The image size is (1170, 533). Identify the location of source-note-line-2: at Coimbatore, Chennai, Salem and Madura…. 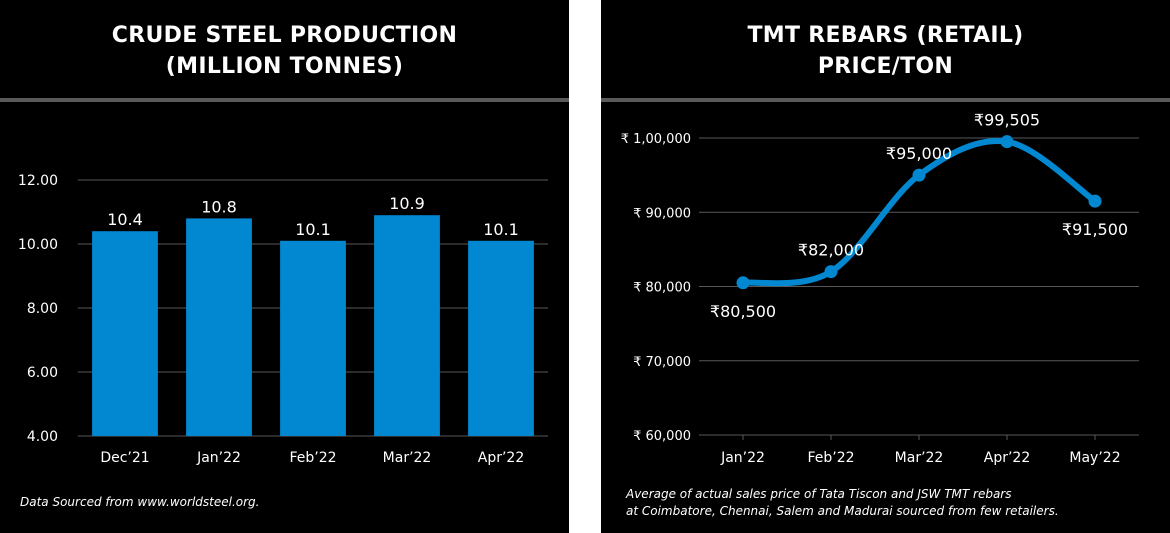
(842, 511).